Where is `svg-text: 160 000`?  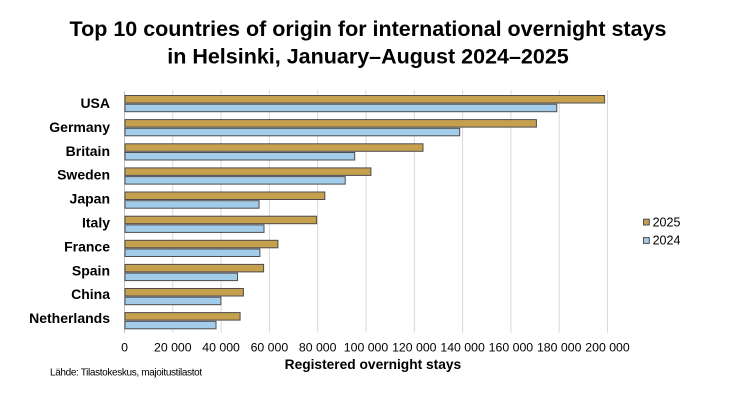
svg-text: 160 000 is located at coordinates (511, 348).